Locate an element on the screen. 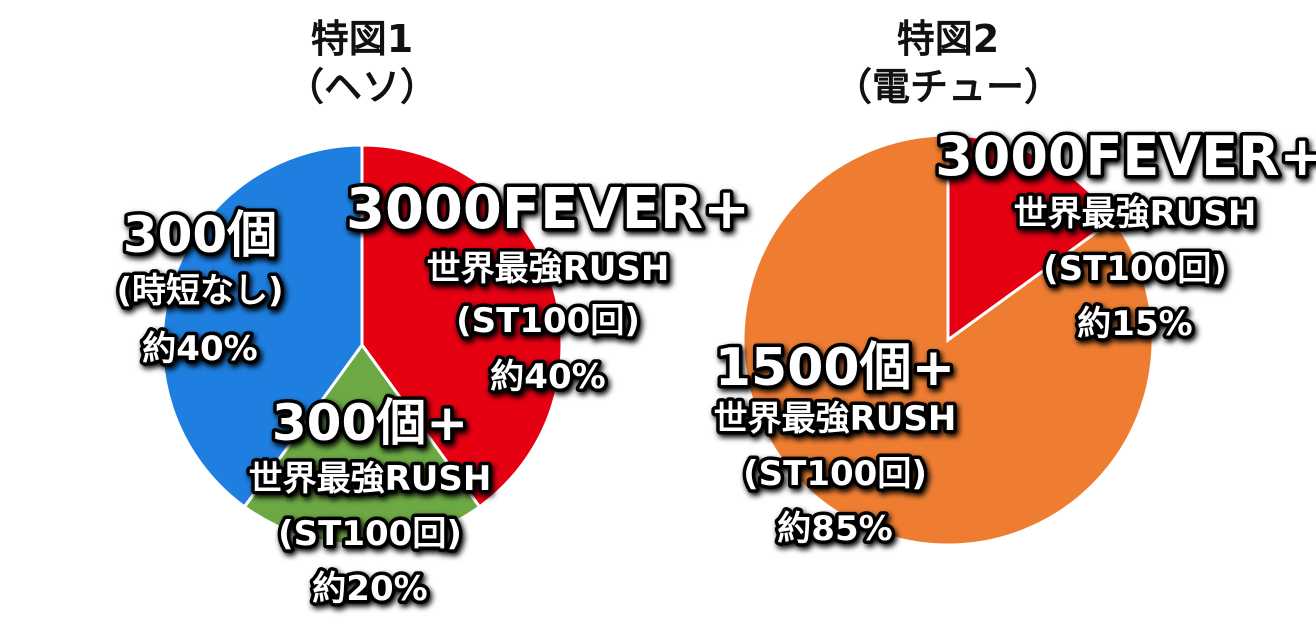 The image size is (1316, 635). chart-2-title: 特図2 is located at coordinates (948, 39).